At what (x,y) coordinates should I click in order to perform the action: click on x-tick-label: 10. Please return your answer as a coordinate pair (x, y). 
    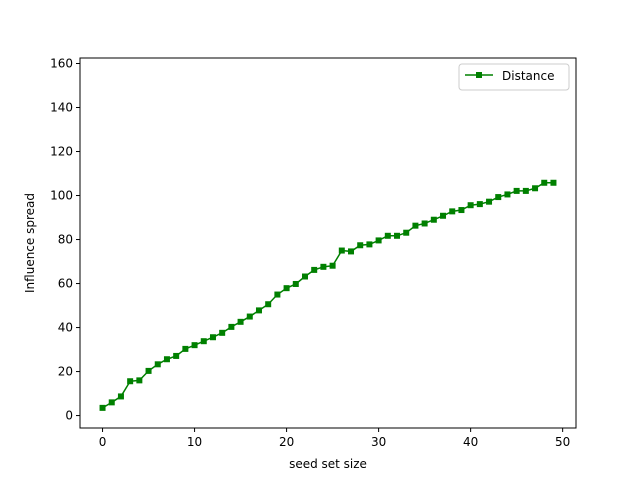
    Looking at the image, I should click on (194, 442).